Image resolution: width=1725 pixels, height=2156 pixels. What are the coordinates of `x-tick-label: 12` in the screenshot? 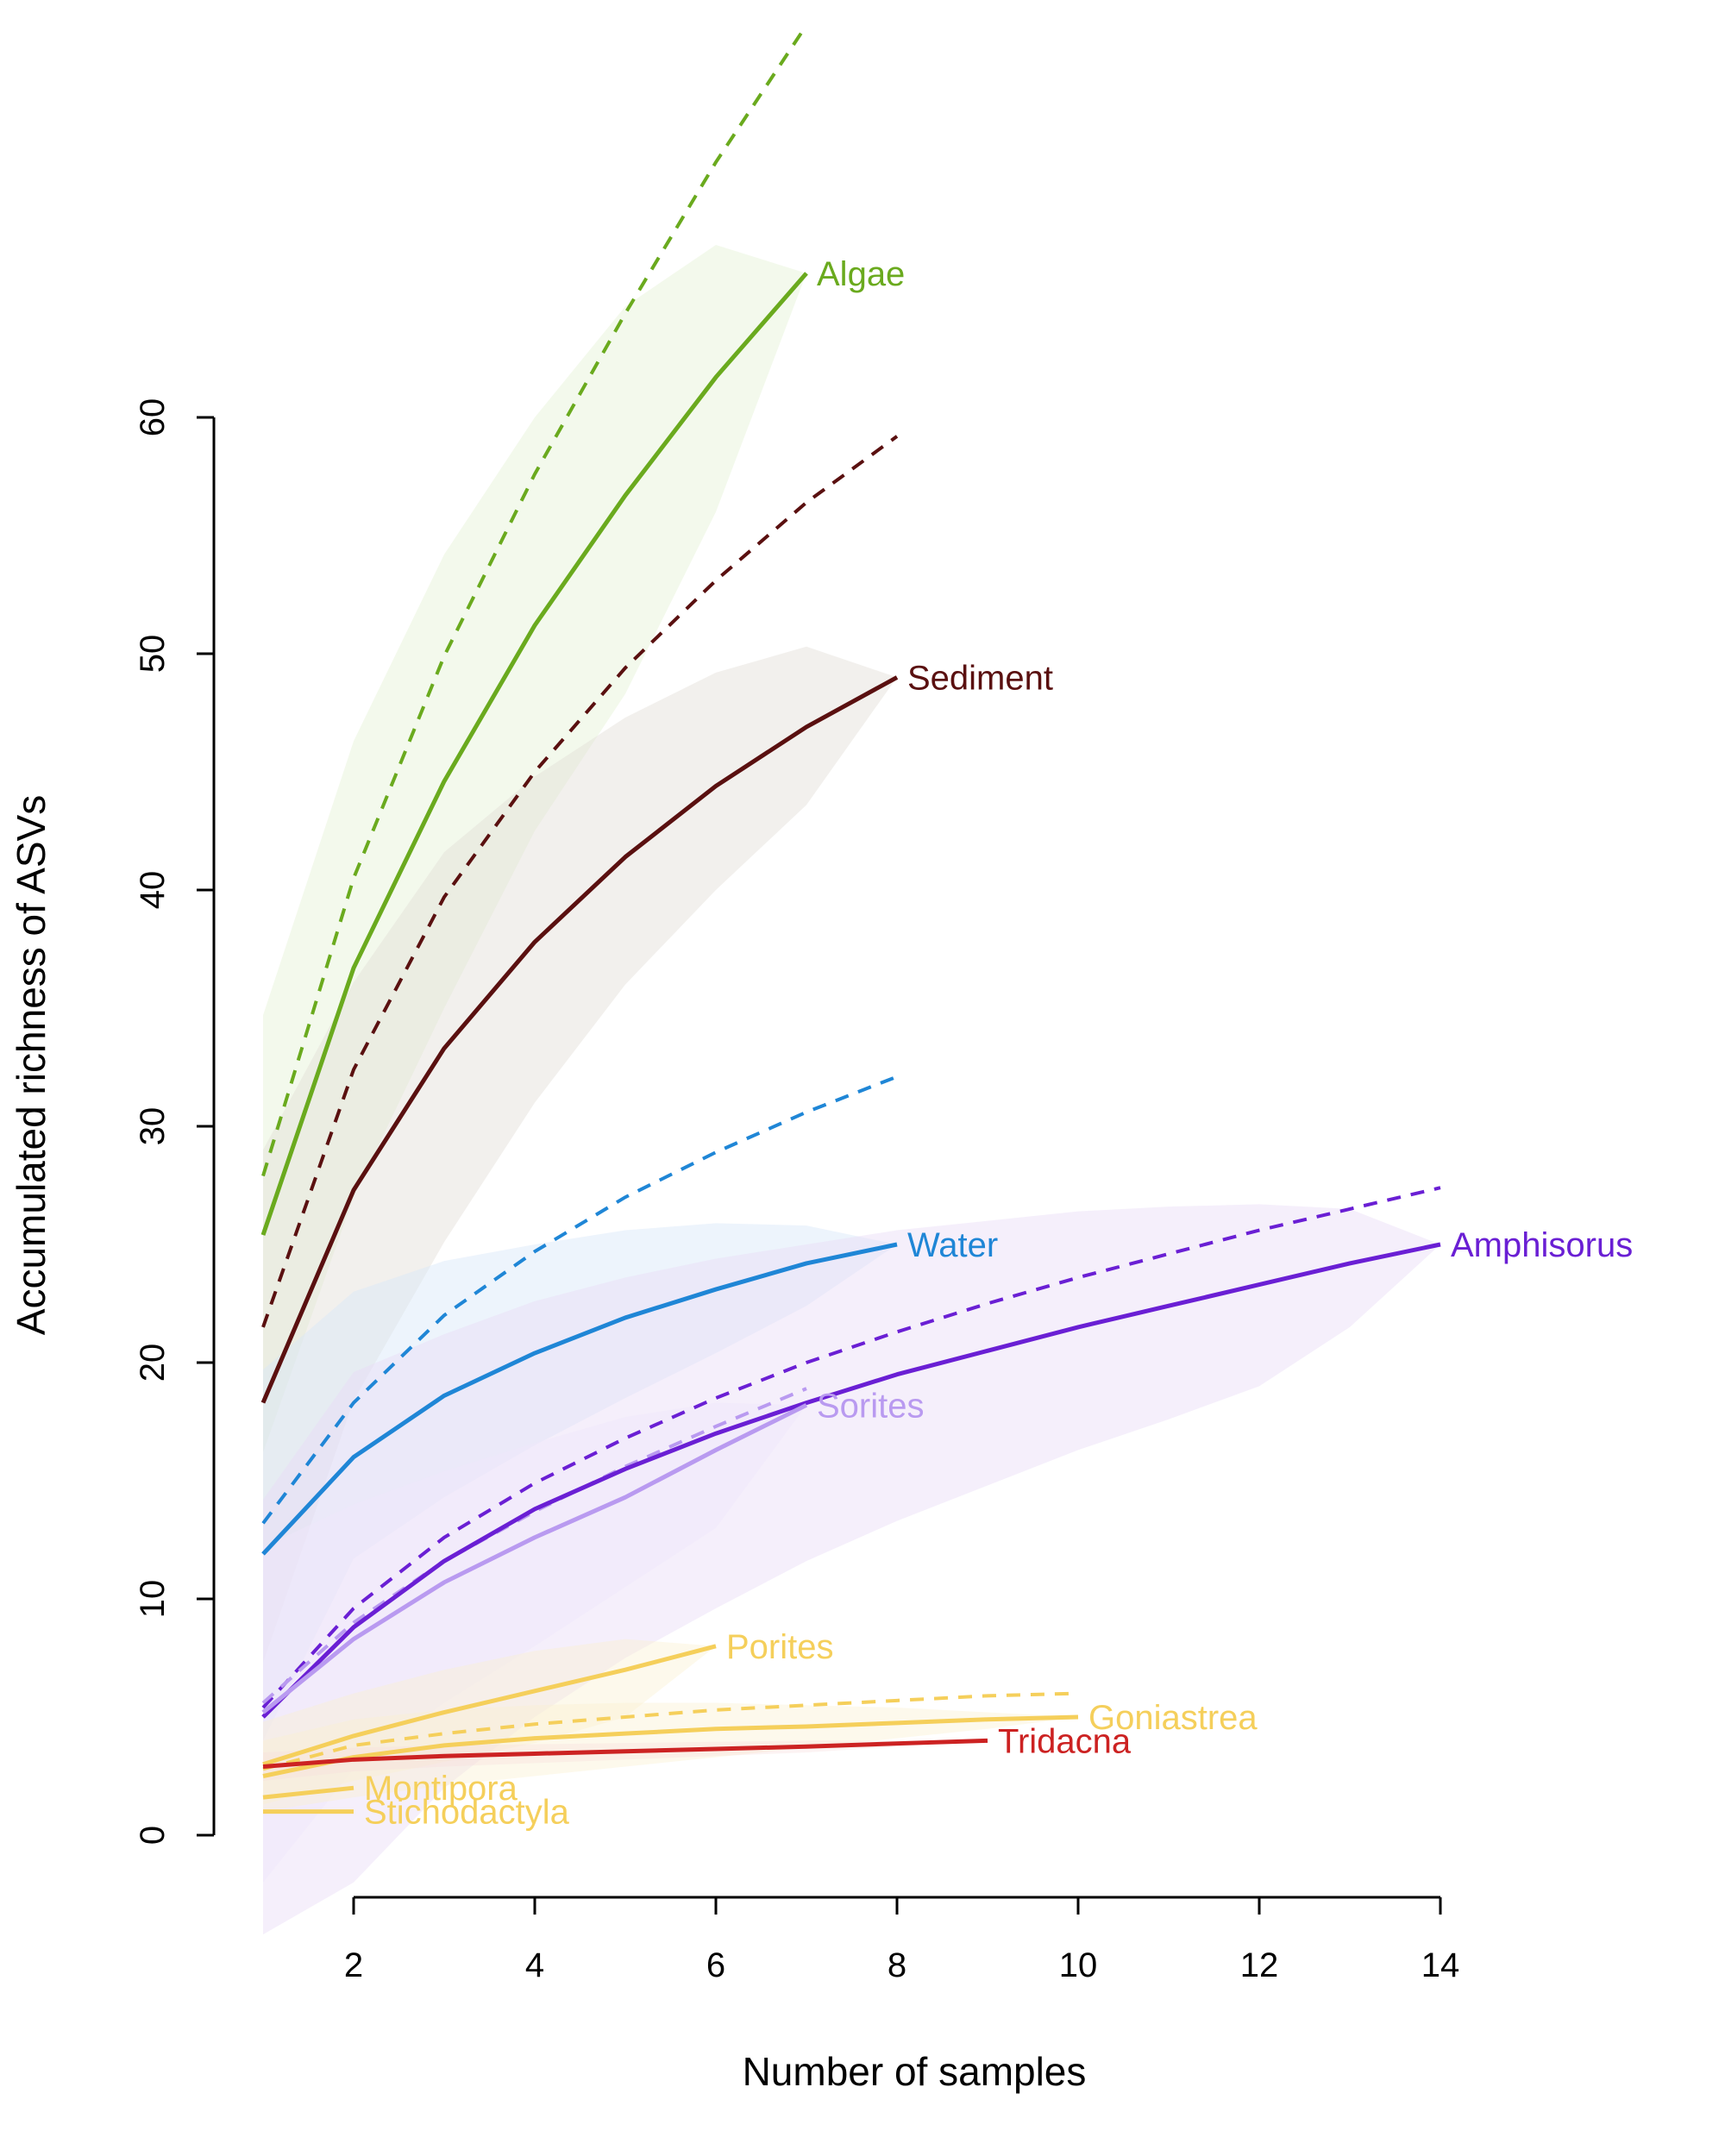 It's located at (1259, 1965).